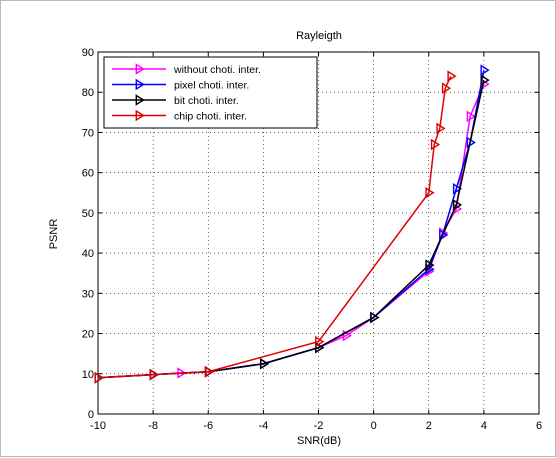 This screenshot has height=458, width=556. Describe the element at coordinates (210, 117) in the screenshot. I see `legend-label: chip choti. inter.` at that location.